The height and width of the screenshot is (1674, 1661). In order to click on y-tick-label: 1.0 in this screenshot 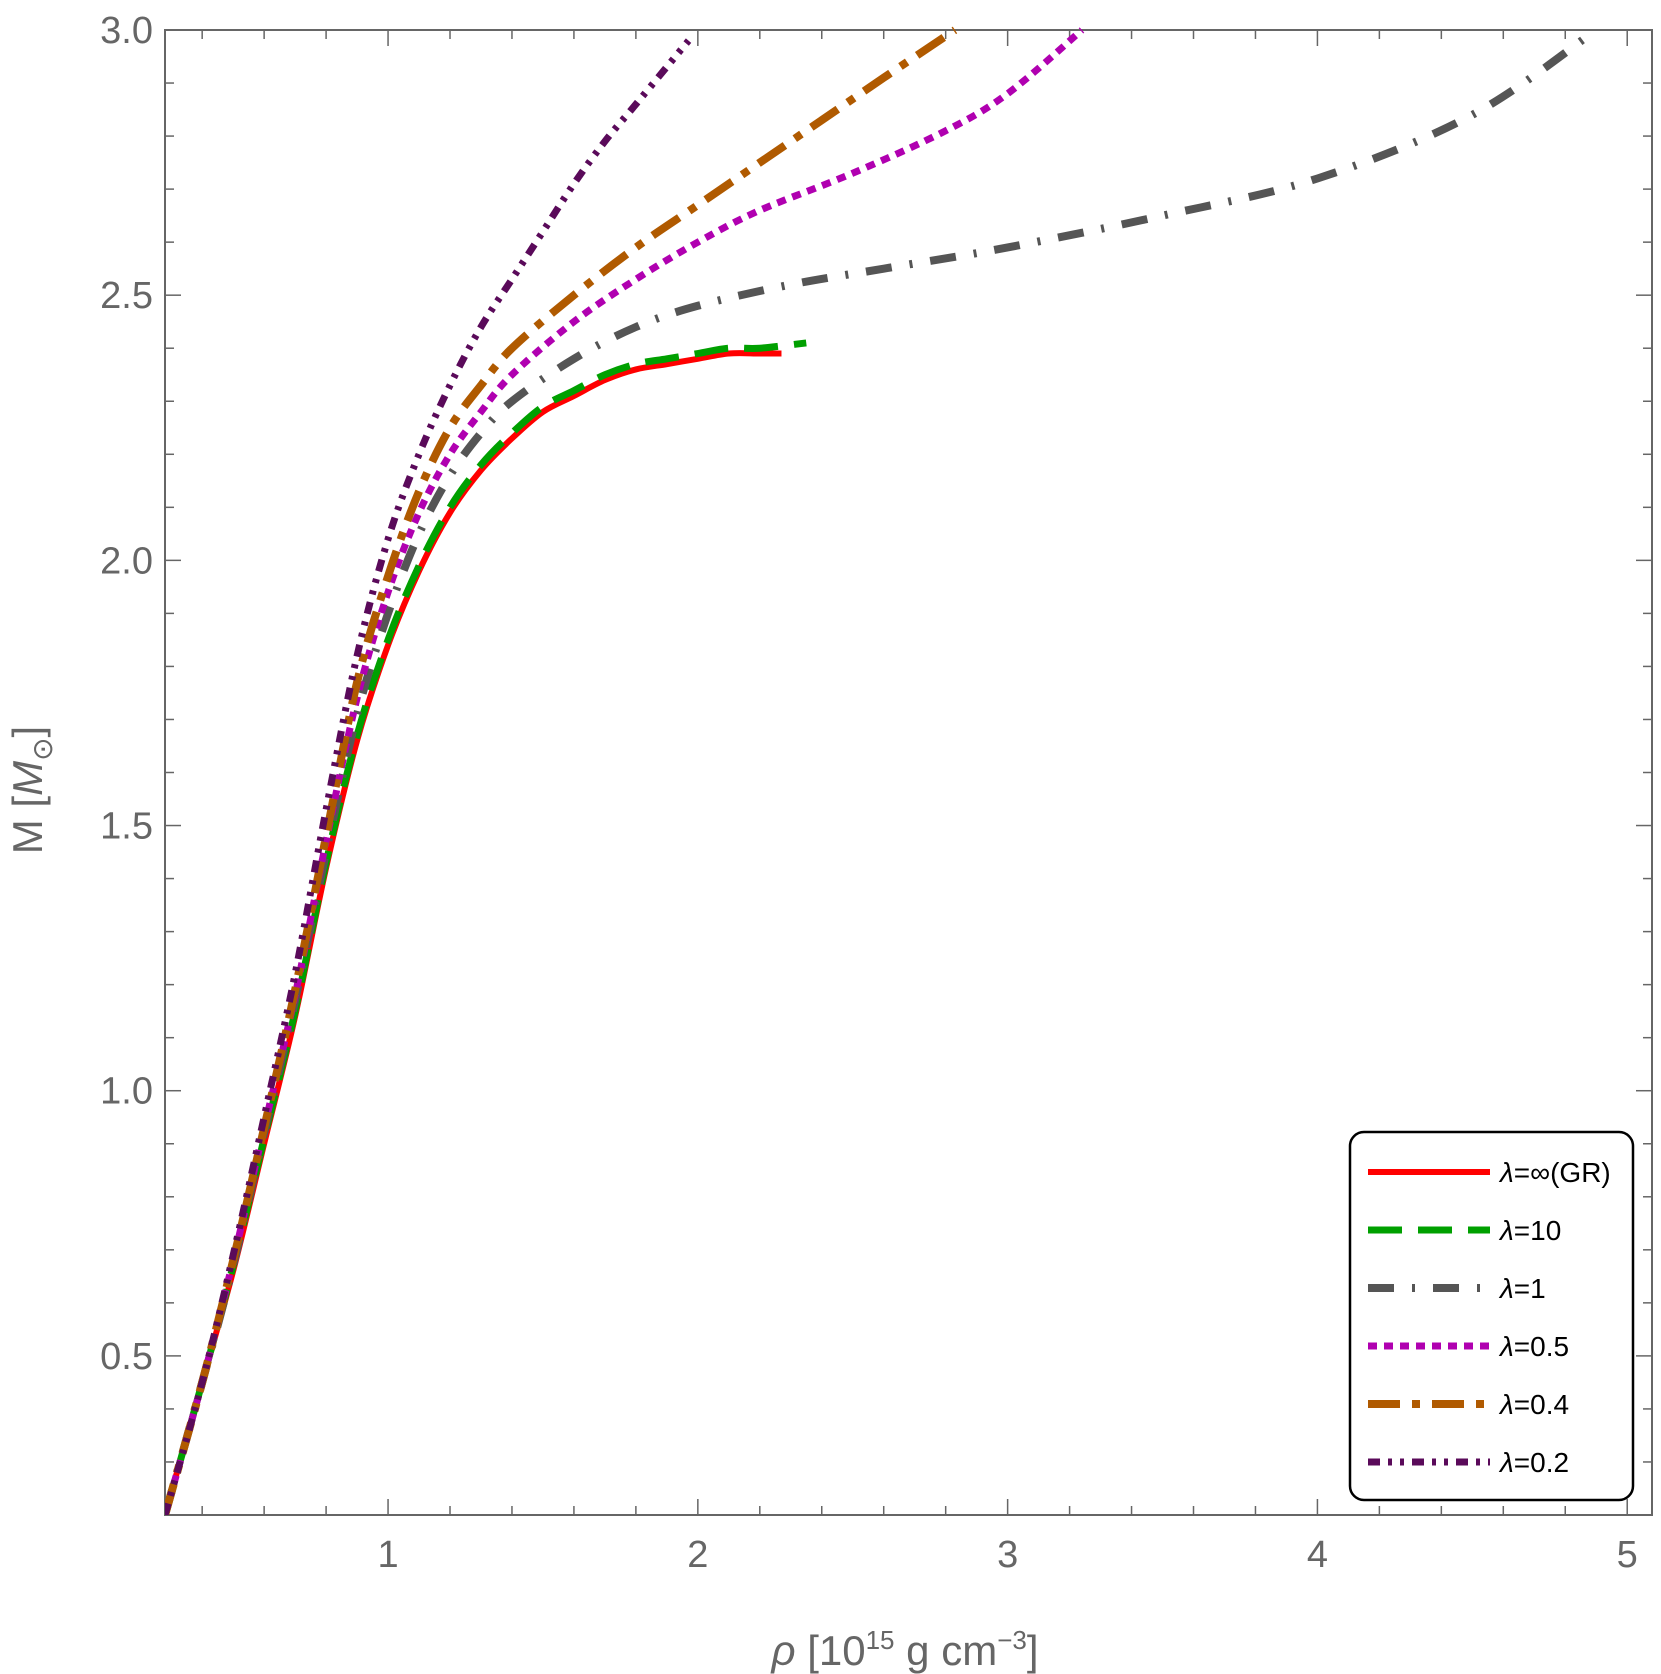, I will do `click(126, 1092)`.